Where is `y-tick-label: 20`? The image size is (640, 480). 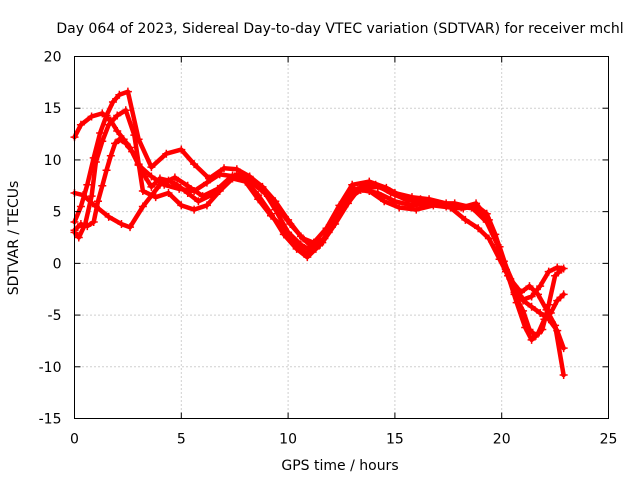
y-tick-label: 20 is located at coordinates (53, 58).